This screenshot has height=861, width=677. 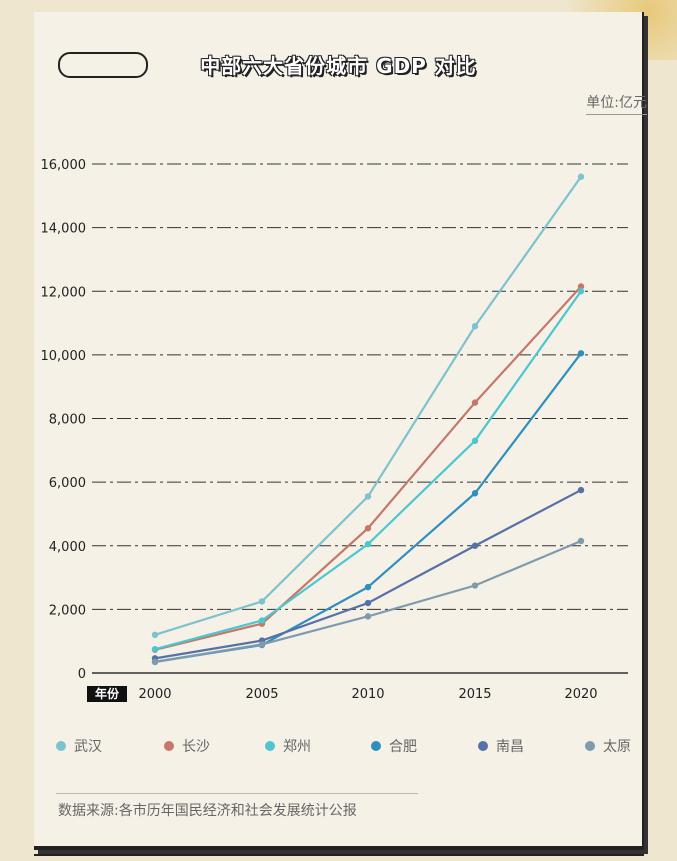 What do you see at coordinates (616, 103) in the screenshot?
I see `unit-label: 单位:亿元` at bounding box center [616, 103].